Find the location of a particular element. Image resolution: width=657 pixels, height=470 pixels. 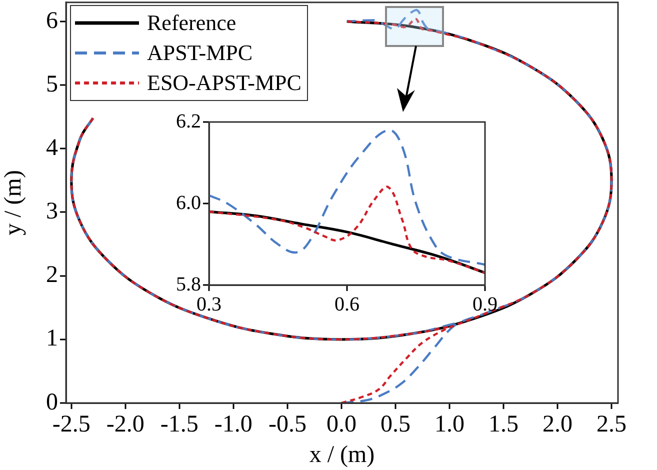

x-tick-label: -0.5 is located at coordinates (287, 425).